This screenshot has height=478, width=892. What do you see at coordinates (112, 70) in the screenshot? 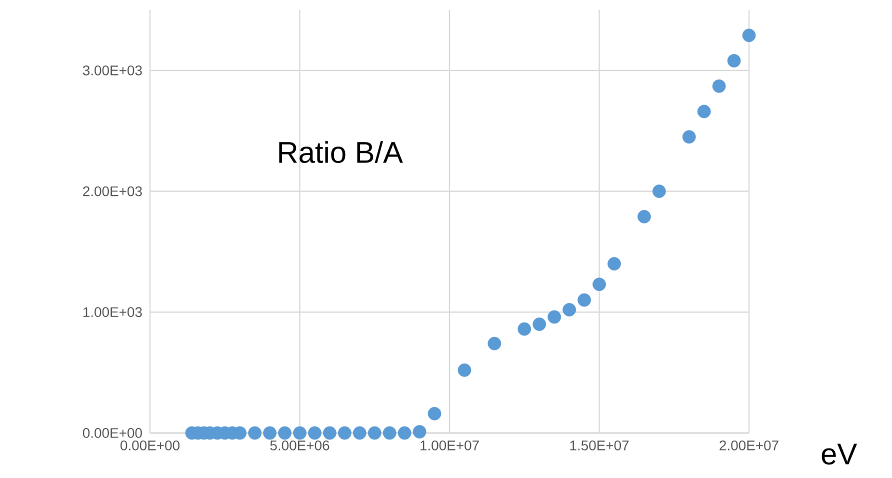
I see `y-tick-label: 3.00E+03` at bounding box center [112, 70].